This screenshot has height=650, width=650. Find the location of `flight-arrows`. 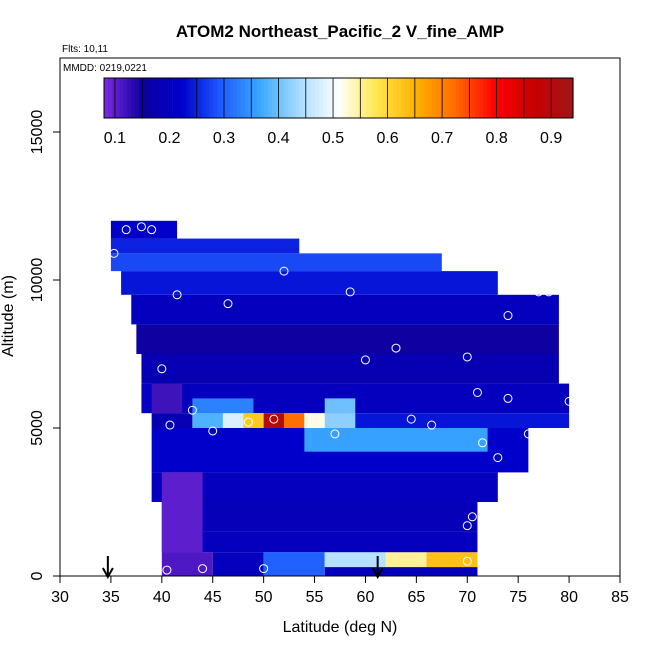

flight-arrows is located at coordinates (242, 568).